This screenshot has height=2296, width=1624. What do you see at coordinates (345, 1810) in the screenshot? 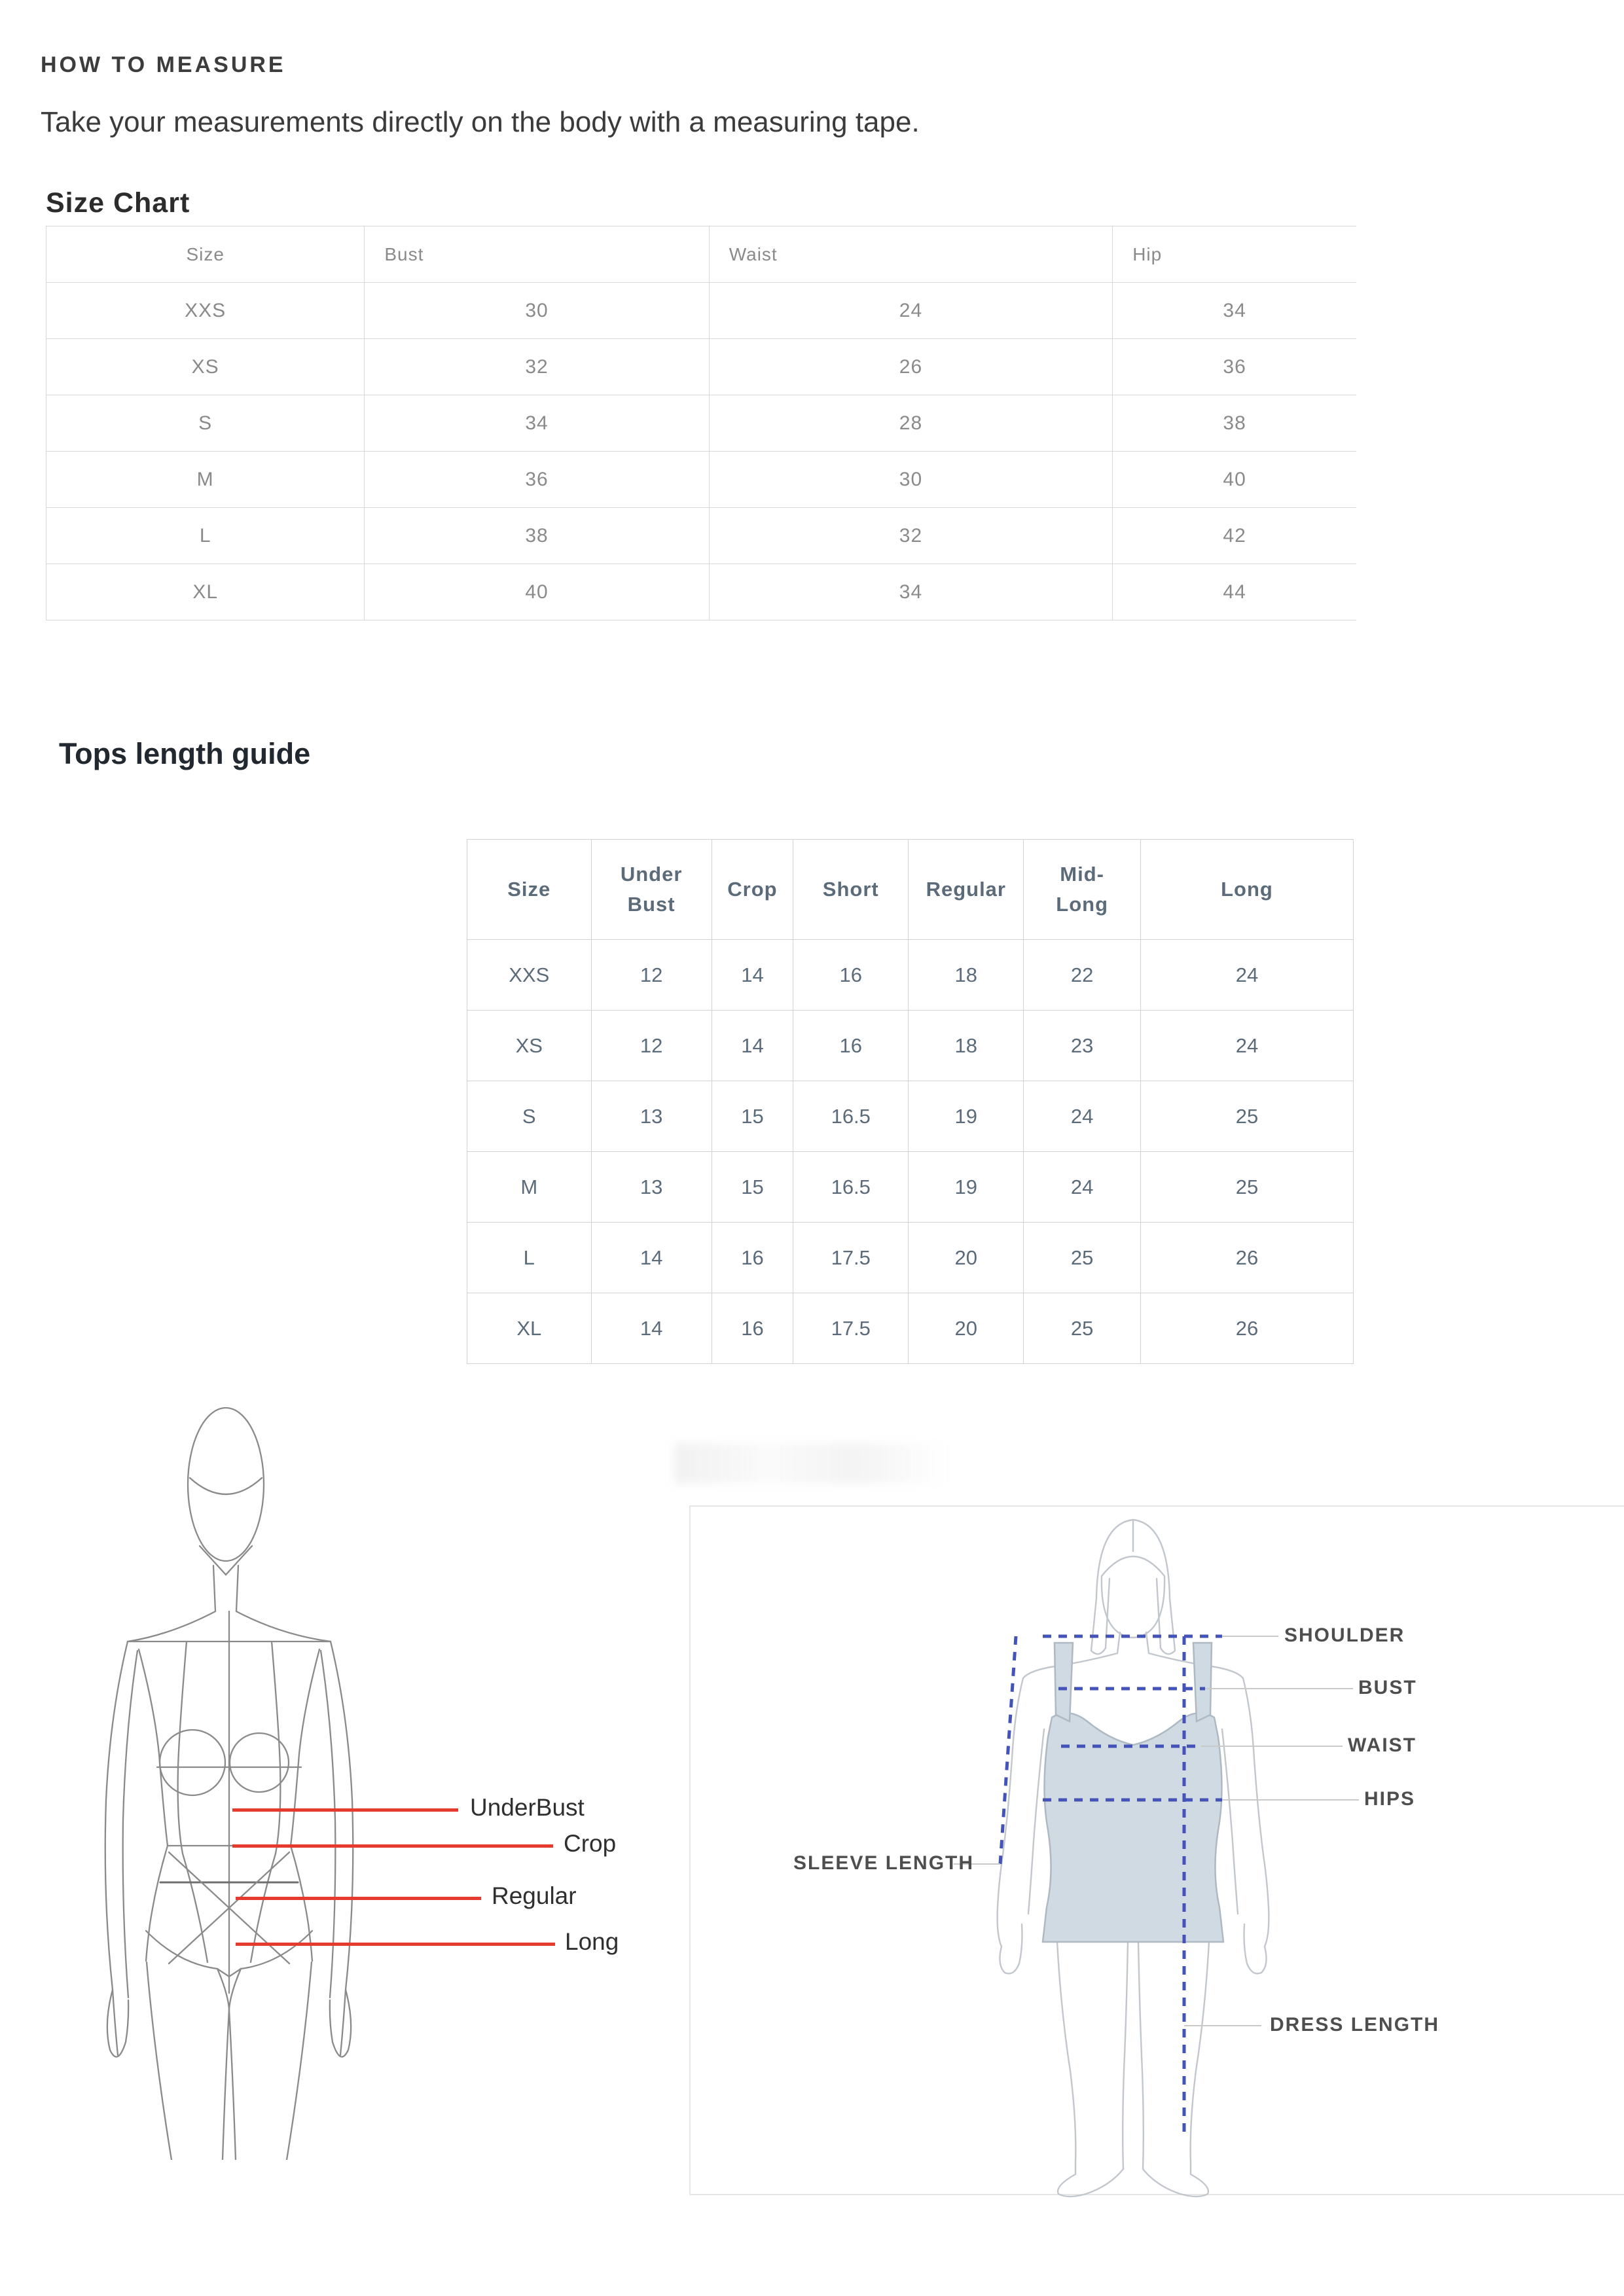
I see `underbust-line` at bounding box center [345, 1810].